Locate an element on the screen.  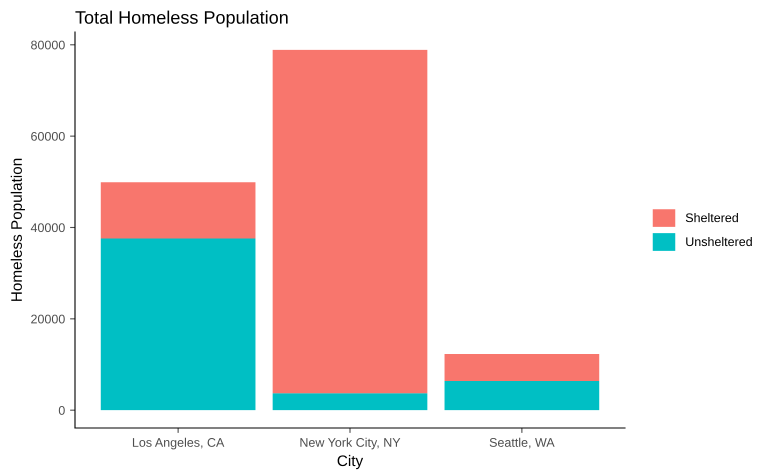
chart-title: Total Homeless Population is located at coordinates (181, 19).